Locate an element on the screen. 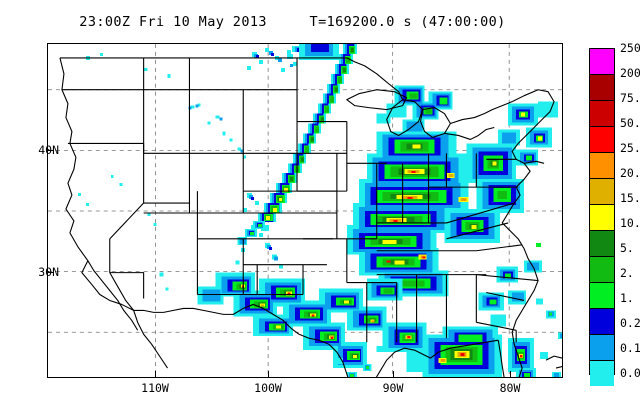  colorbar-tick-label: 0.01 is located at coordinates (630, 373).